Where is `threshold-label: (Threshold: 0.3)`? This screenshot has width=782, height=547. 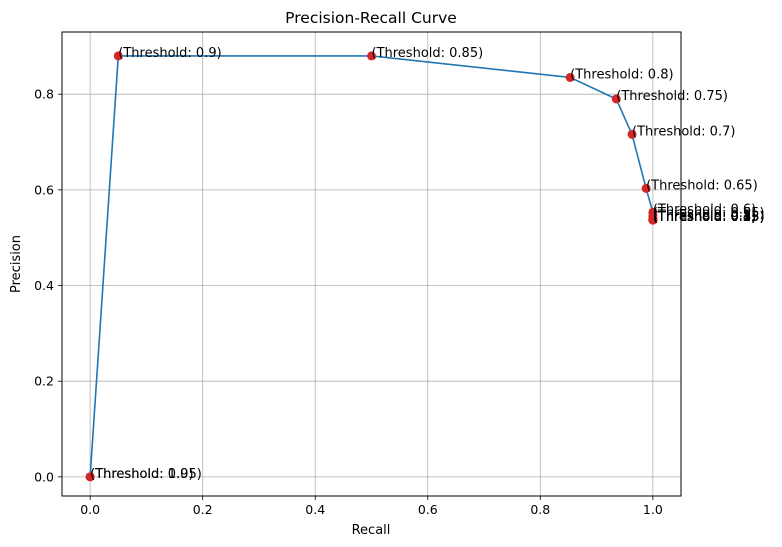 threshold-label: (Threshold: 0.3) is located at coordinates (704, 217).